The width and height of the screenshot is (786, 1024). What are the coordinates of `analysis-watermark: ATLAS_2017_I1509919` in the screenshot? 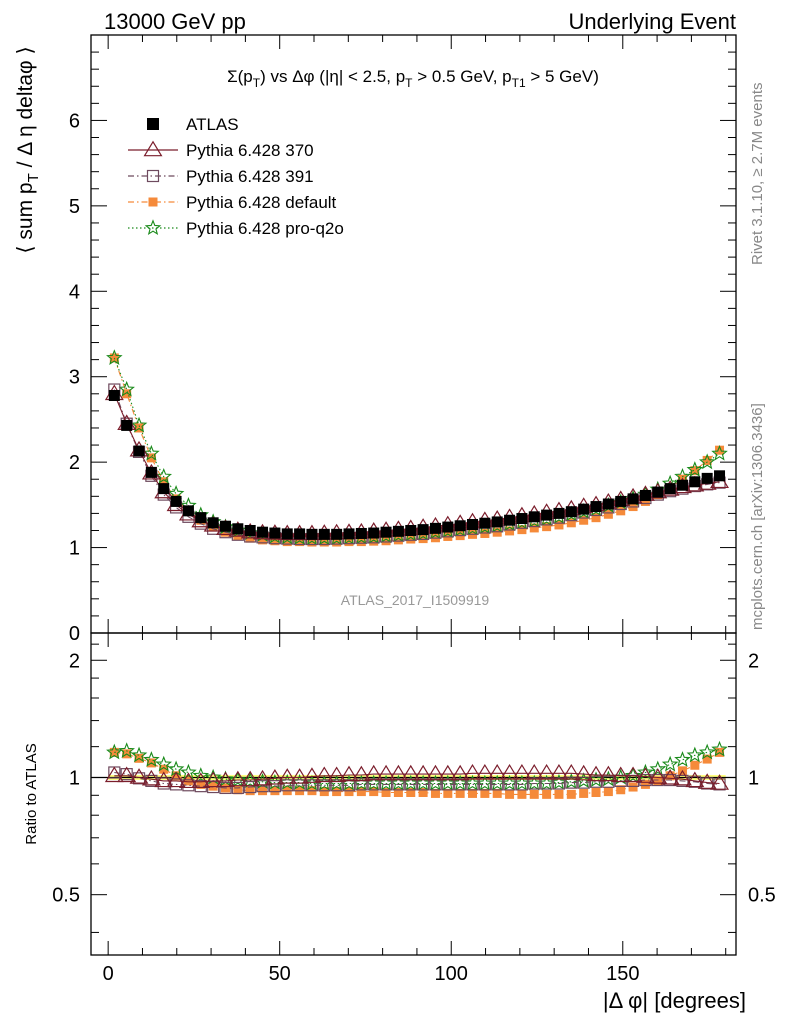 It's located at (415, 600).